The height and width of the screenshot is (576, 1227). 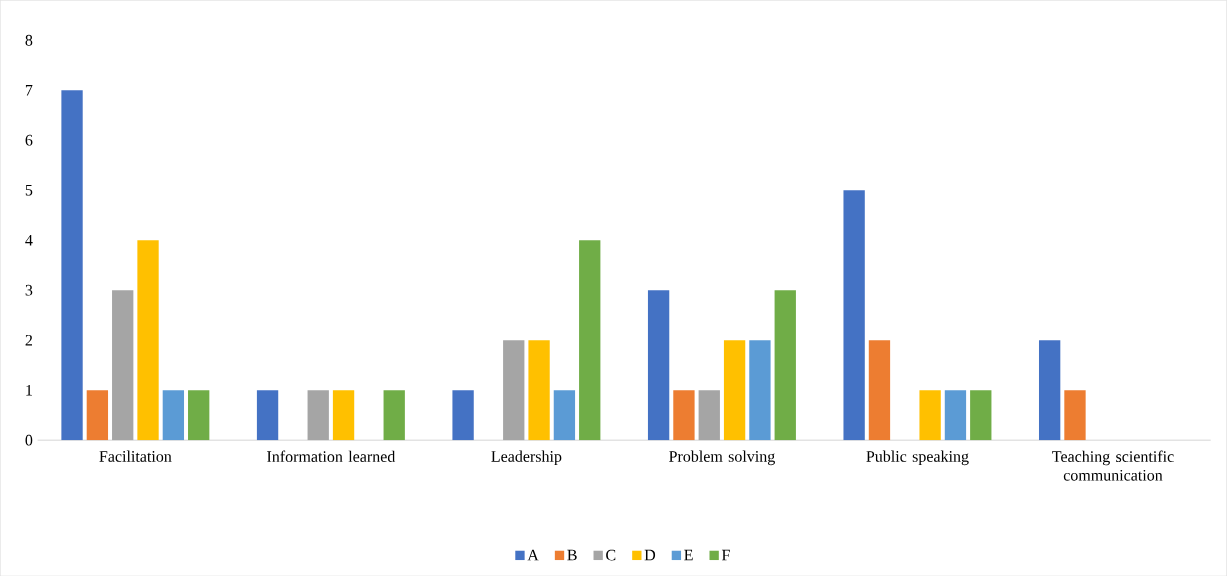 What do you see at coordinates (722, 457) in the screenshot?
I see `x-tick-label: Problem solving` at bounding box center [722, 457].